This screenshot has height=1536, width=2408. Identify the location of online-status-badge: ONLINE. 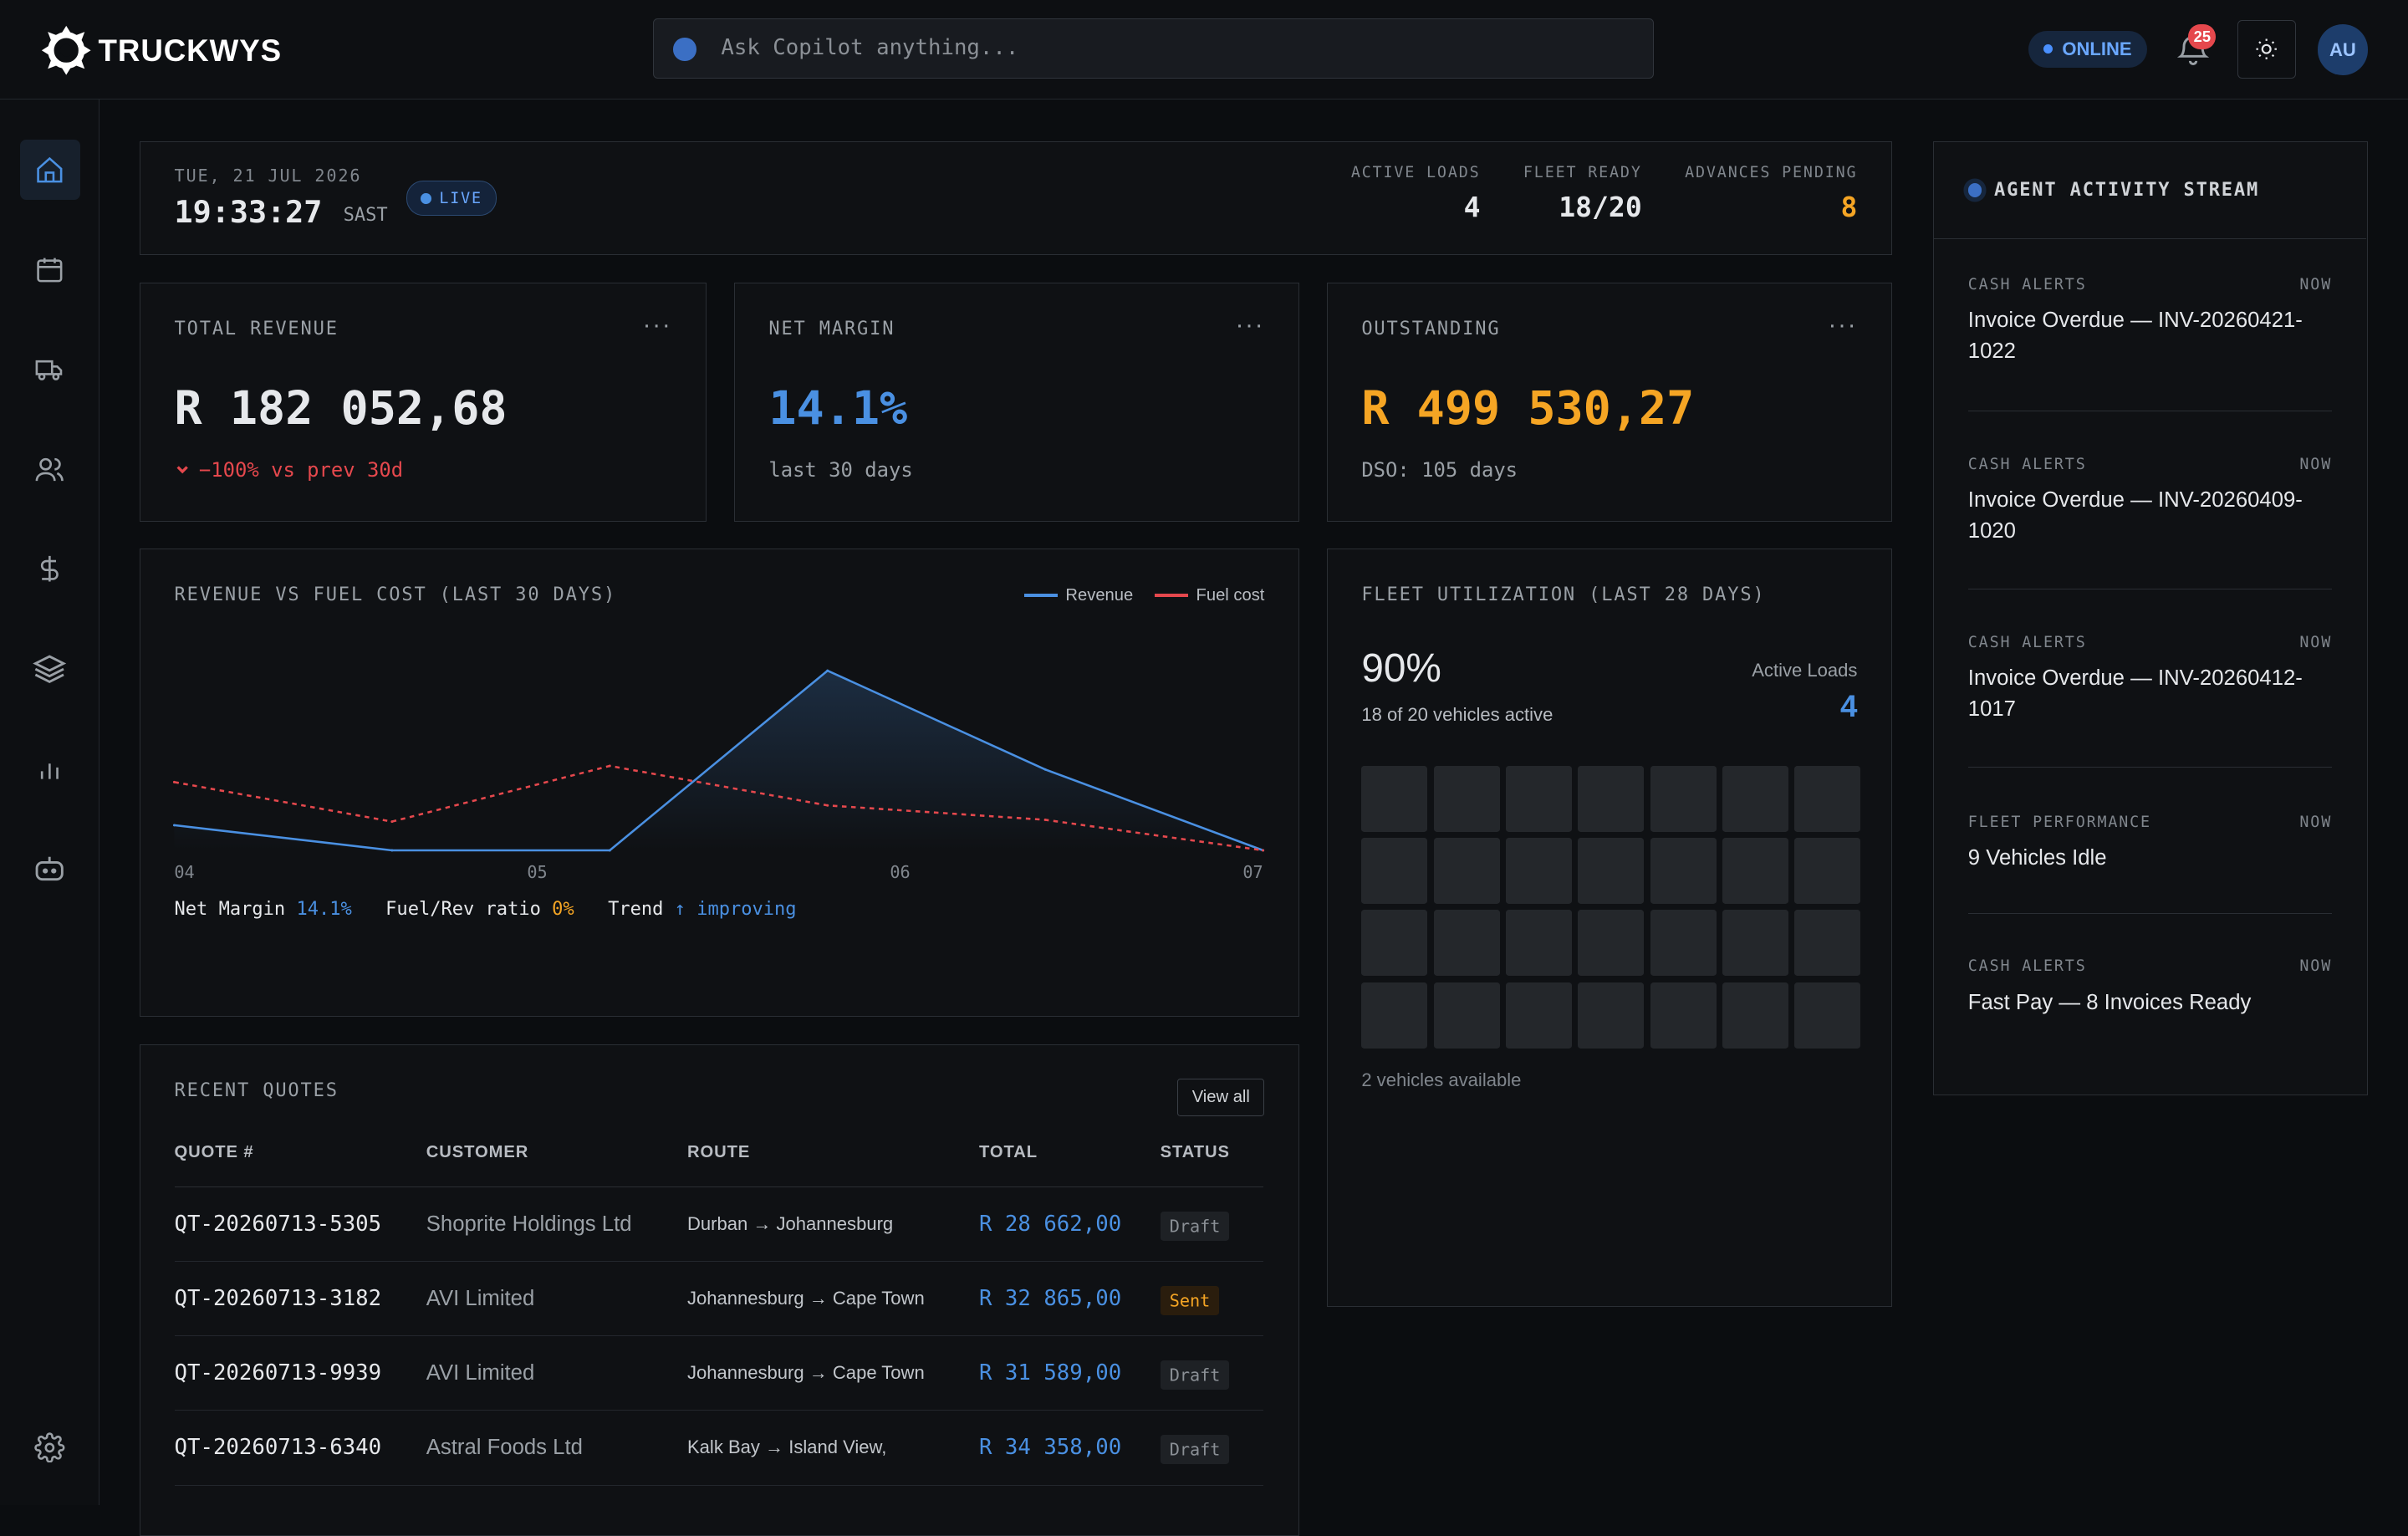
(2088, 49).